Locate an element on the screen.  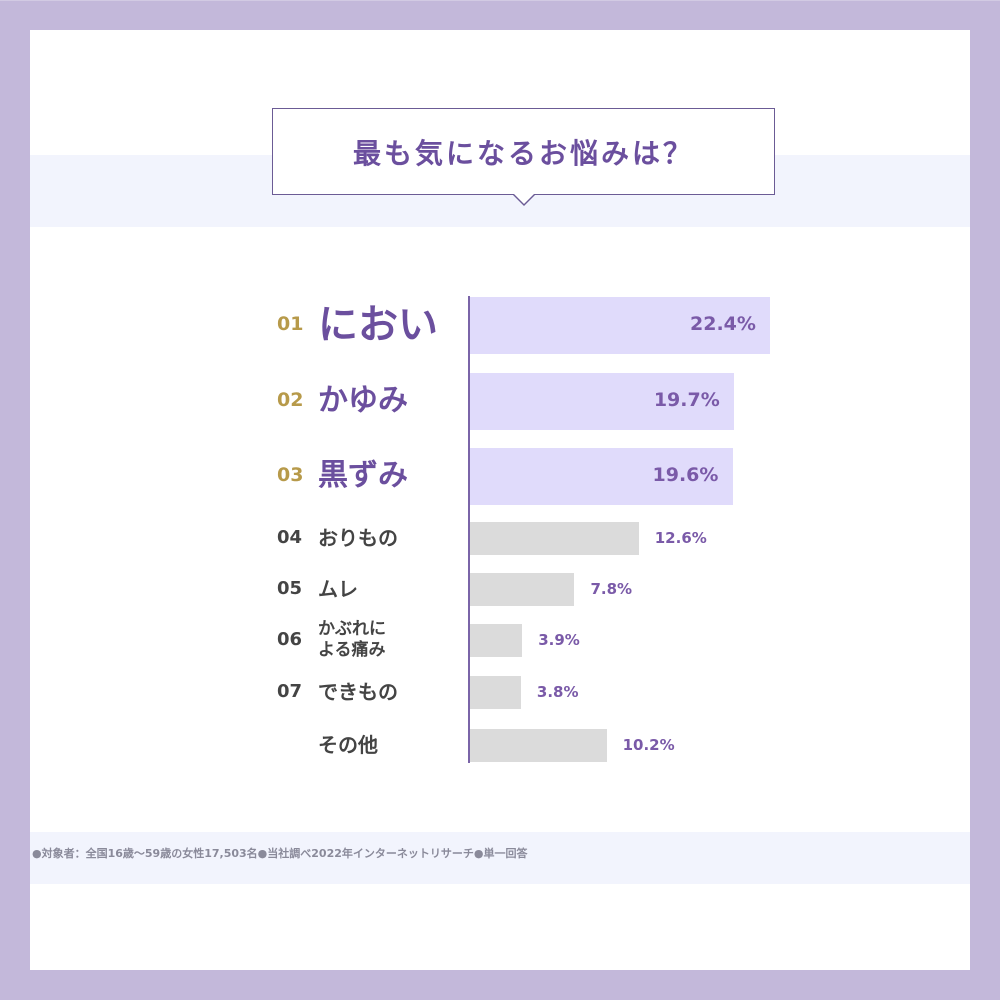
chart-title: 最も気になるお悩みは？ is located at coordinates (523, 153).